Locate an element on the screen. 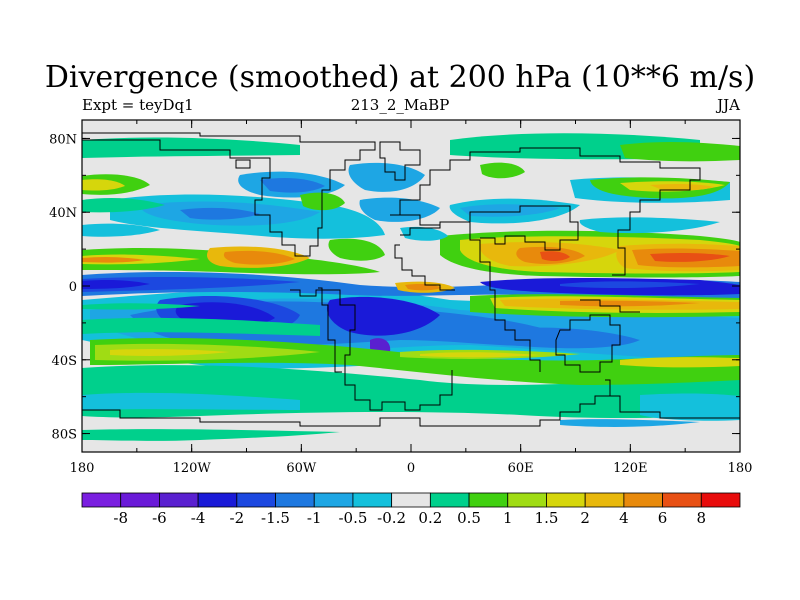 The width and height of the screenshot is (800, 600). coast-south-america-west is located at coordinates (330, 330).